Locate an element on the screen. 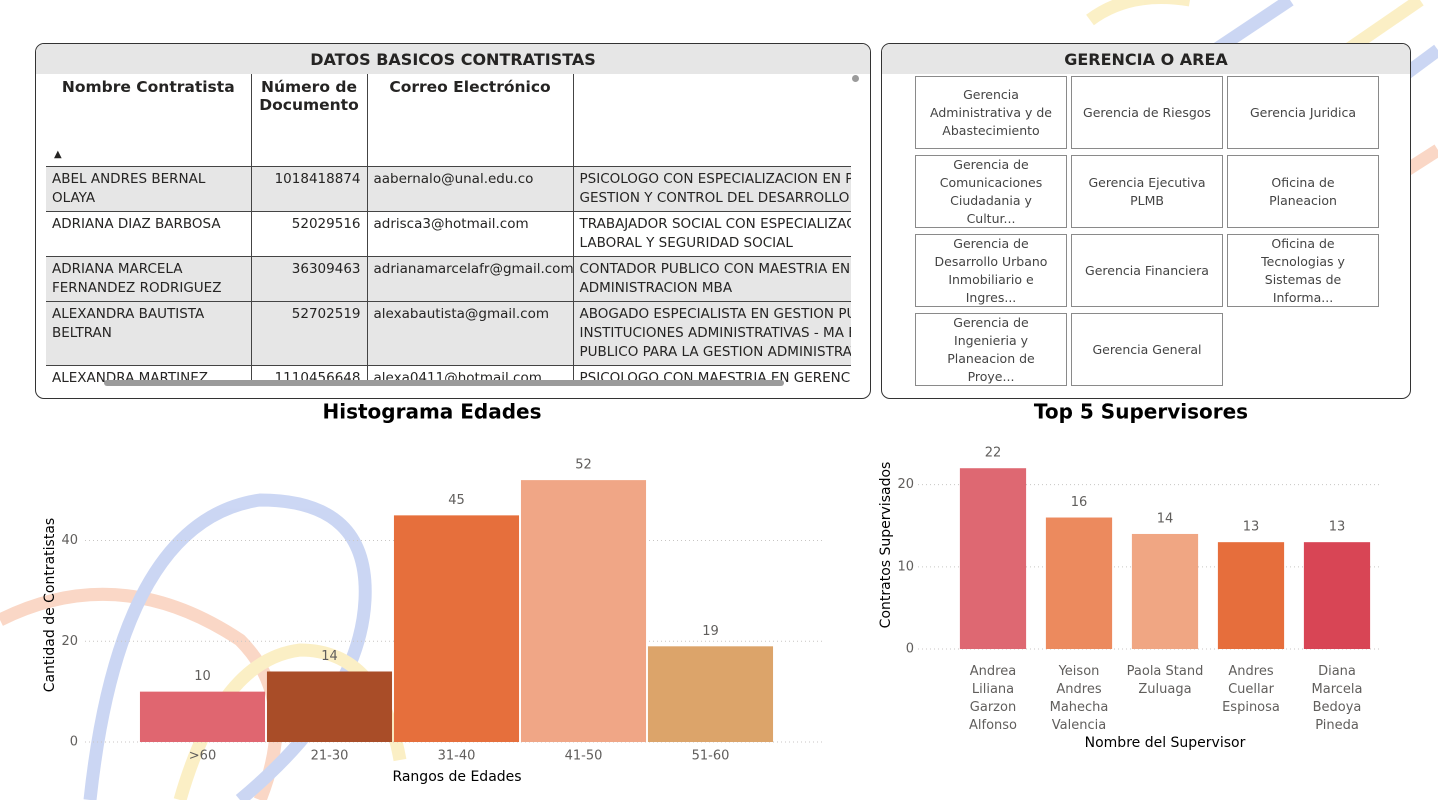 This screenshot has width=1438, height=800. x-tick-label: Andres Cuellar Espinosa is located at coordinates (1251, 689).